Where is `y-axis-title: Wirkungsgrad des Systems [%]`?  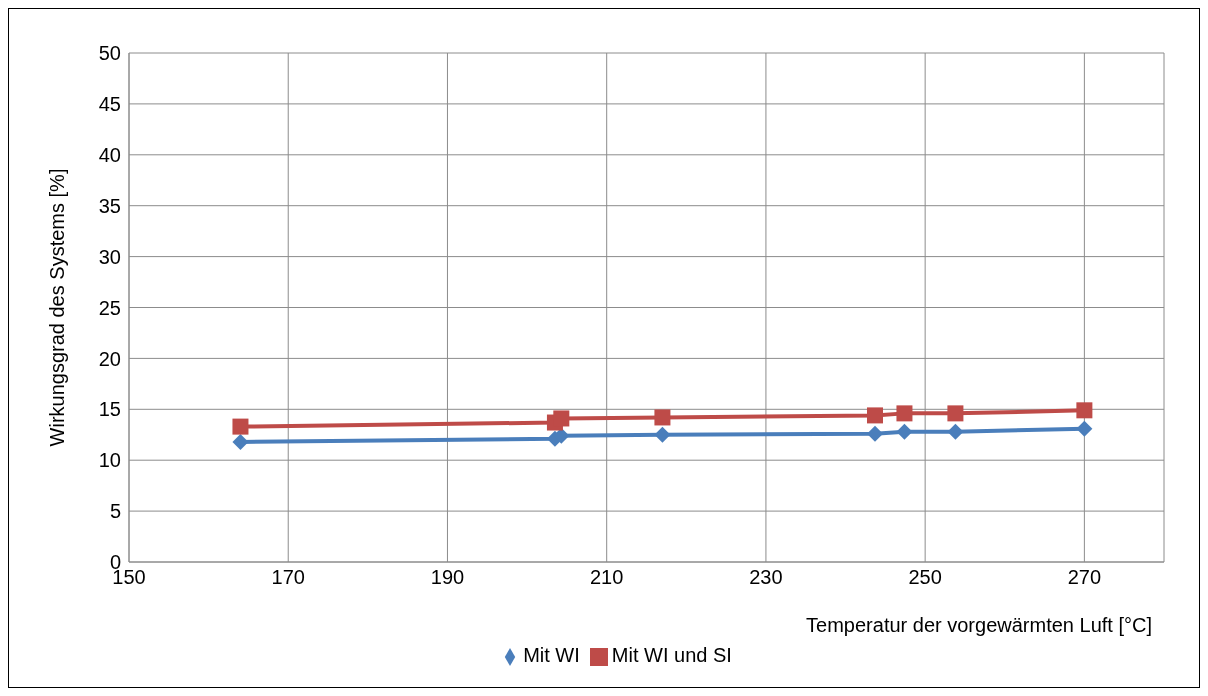 y-axis-title: Wirkungsgrad des Systems [%] is located at coordinates (57, 307).